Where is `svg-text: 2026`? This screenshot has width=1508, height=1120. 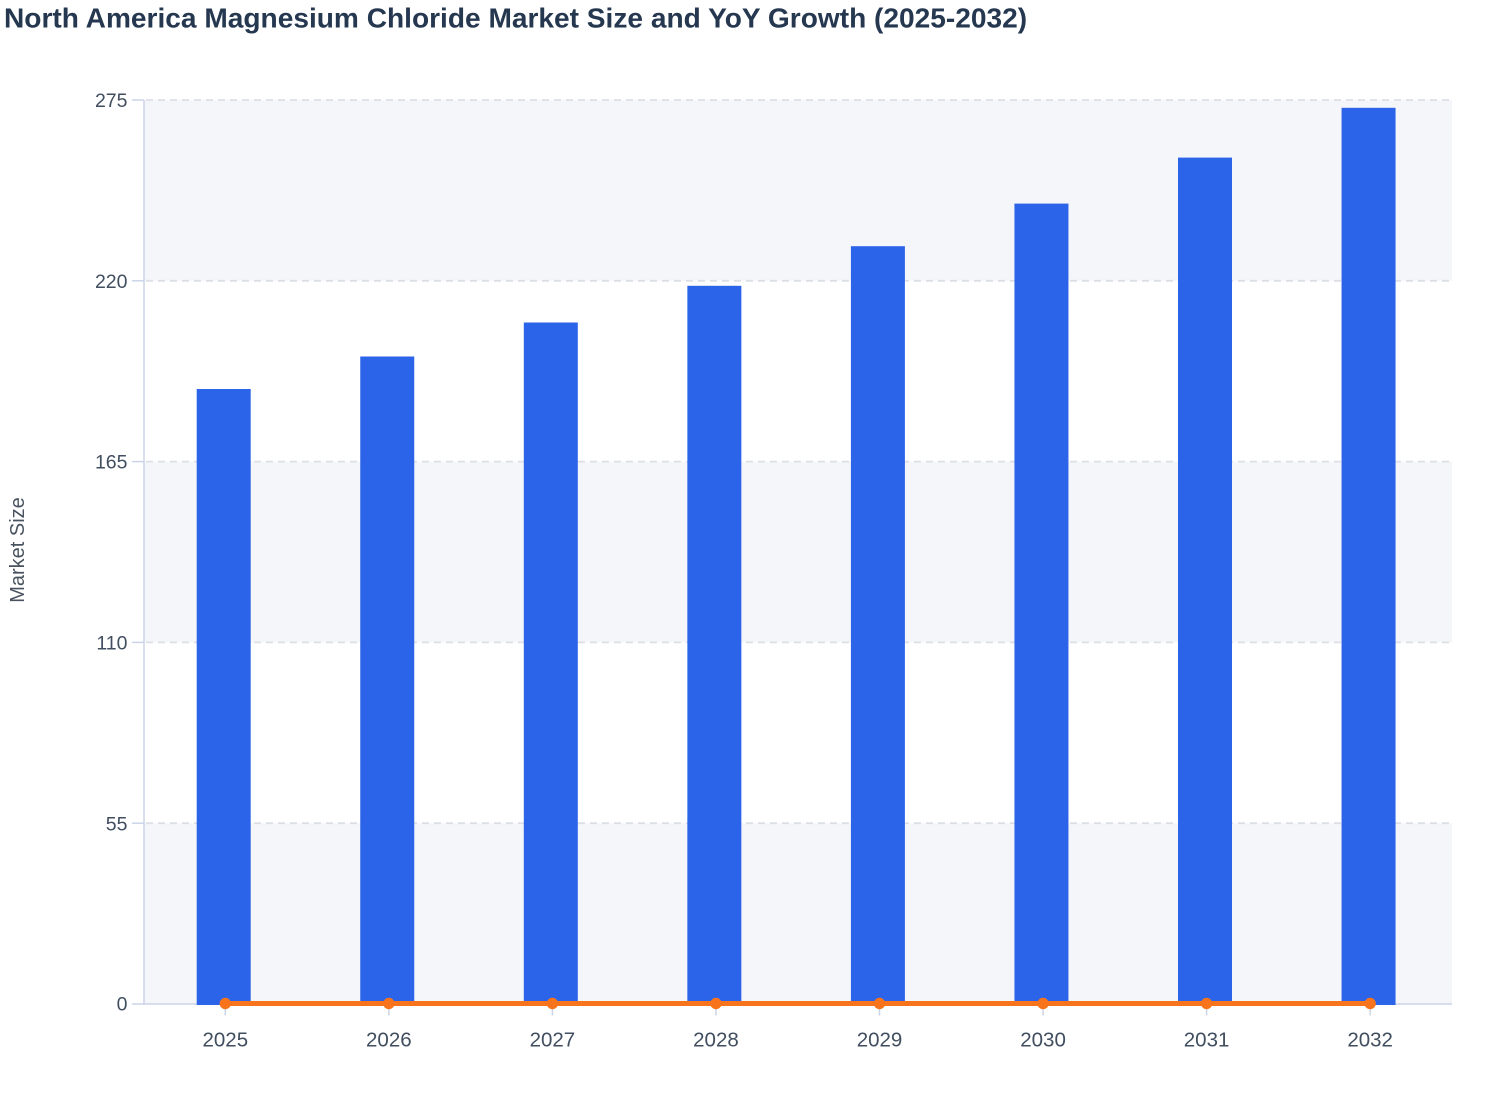 svg-text: 2026 is located at coordinates (389, 1040).